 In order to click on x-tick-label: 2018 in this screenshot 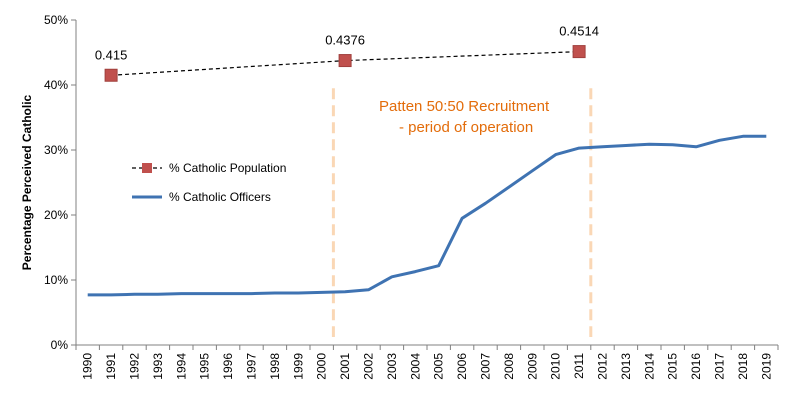, I will do `click(743, 366)`.